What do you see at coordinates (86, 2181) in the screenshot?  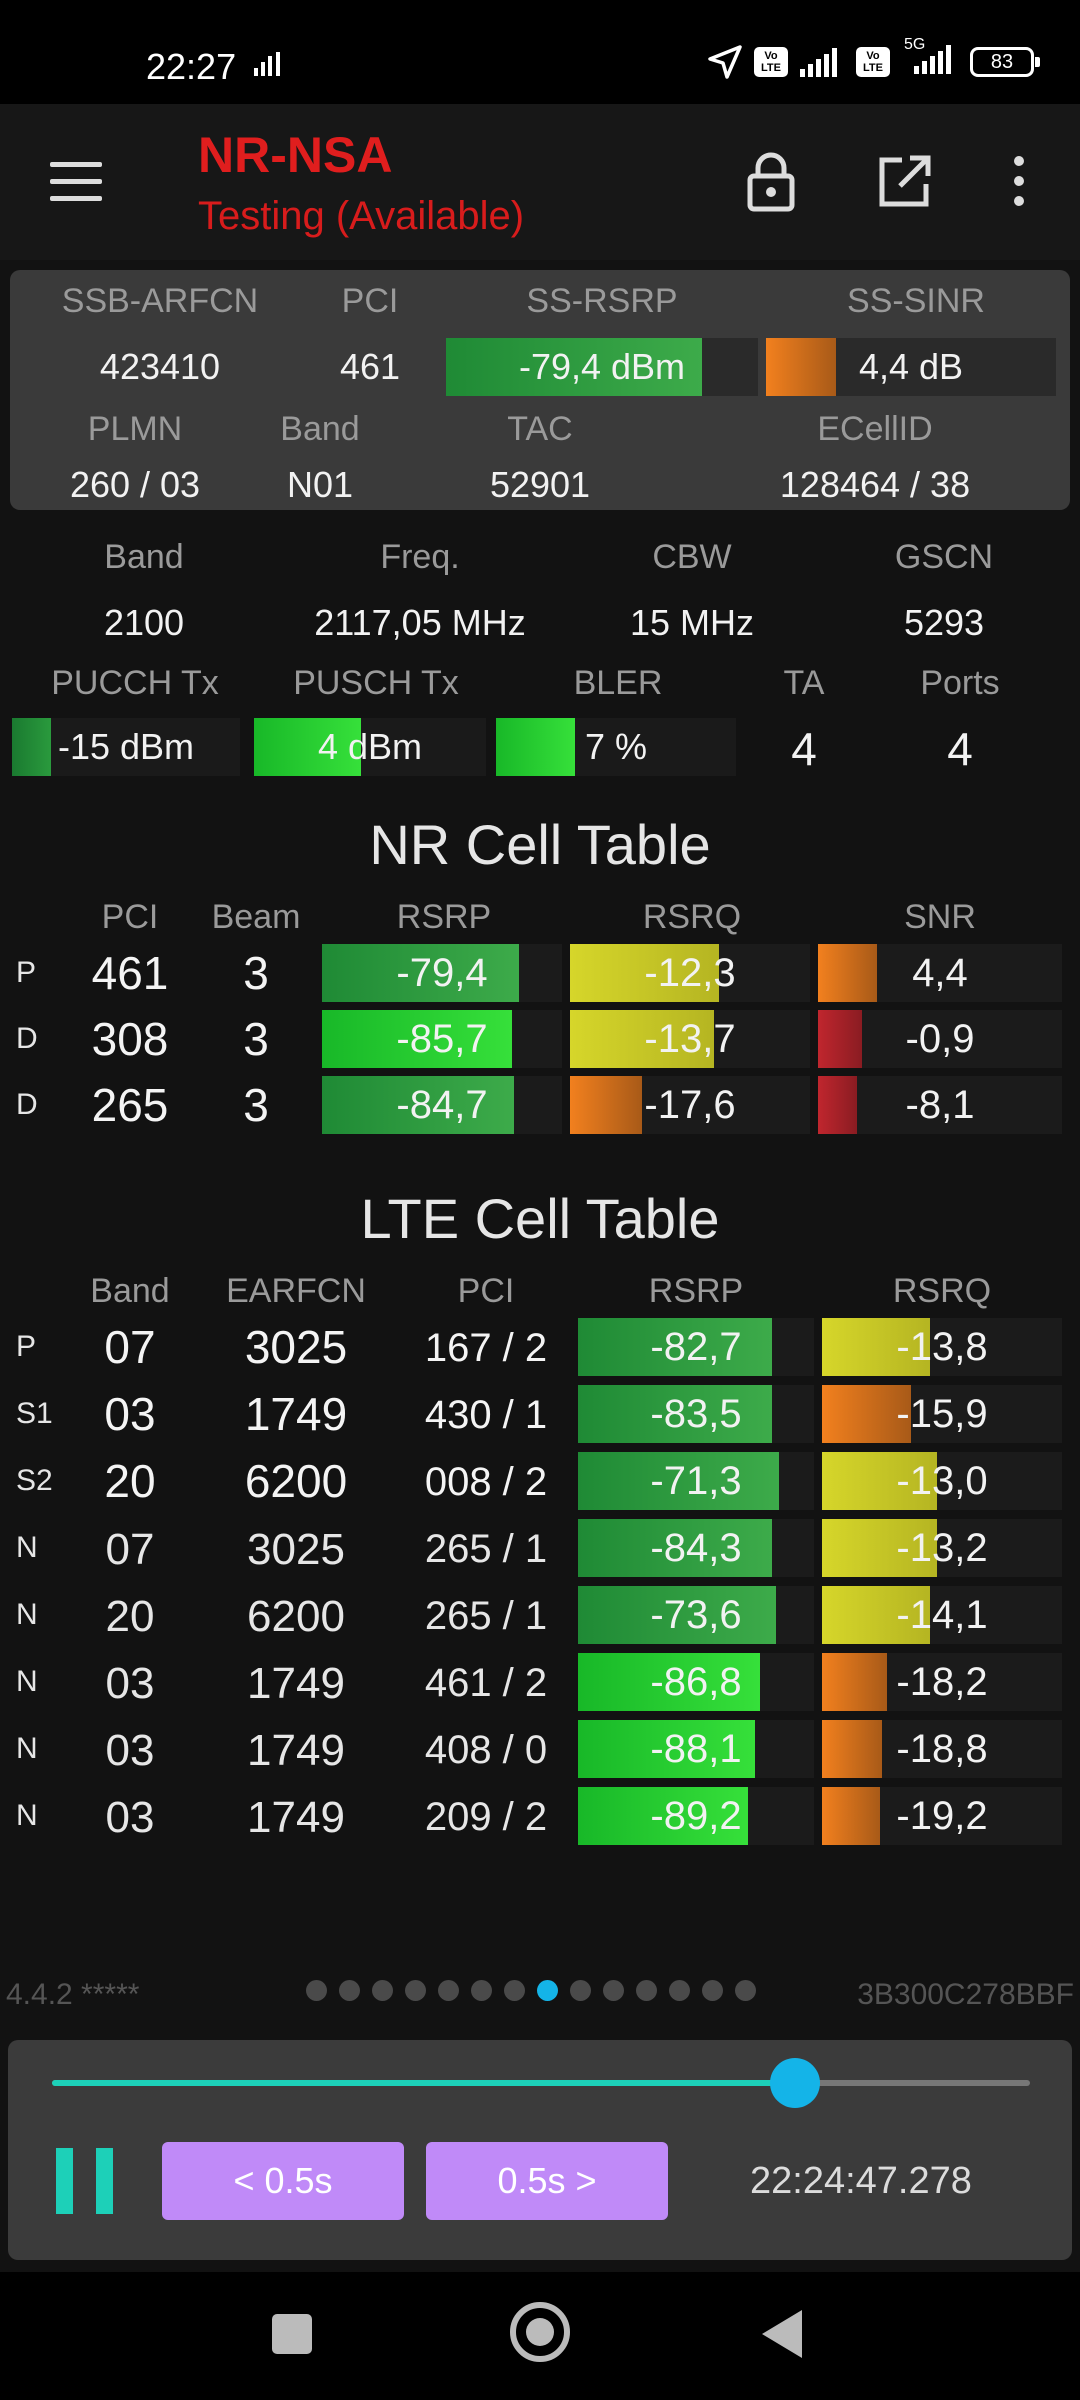 I see `pause-icon` at bounding box center [86, 2181].